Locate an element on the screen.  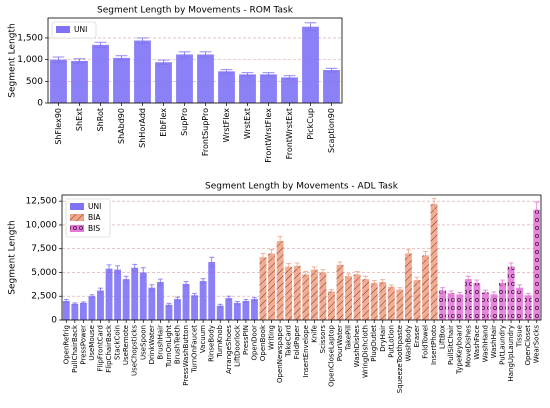
x-tick-label: FrontWrstFlex is located at coordinates (268, 135).